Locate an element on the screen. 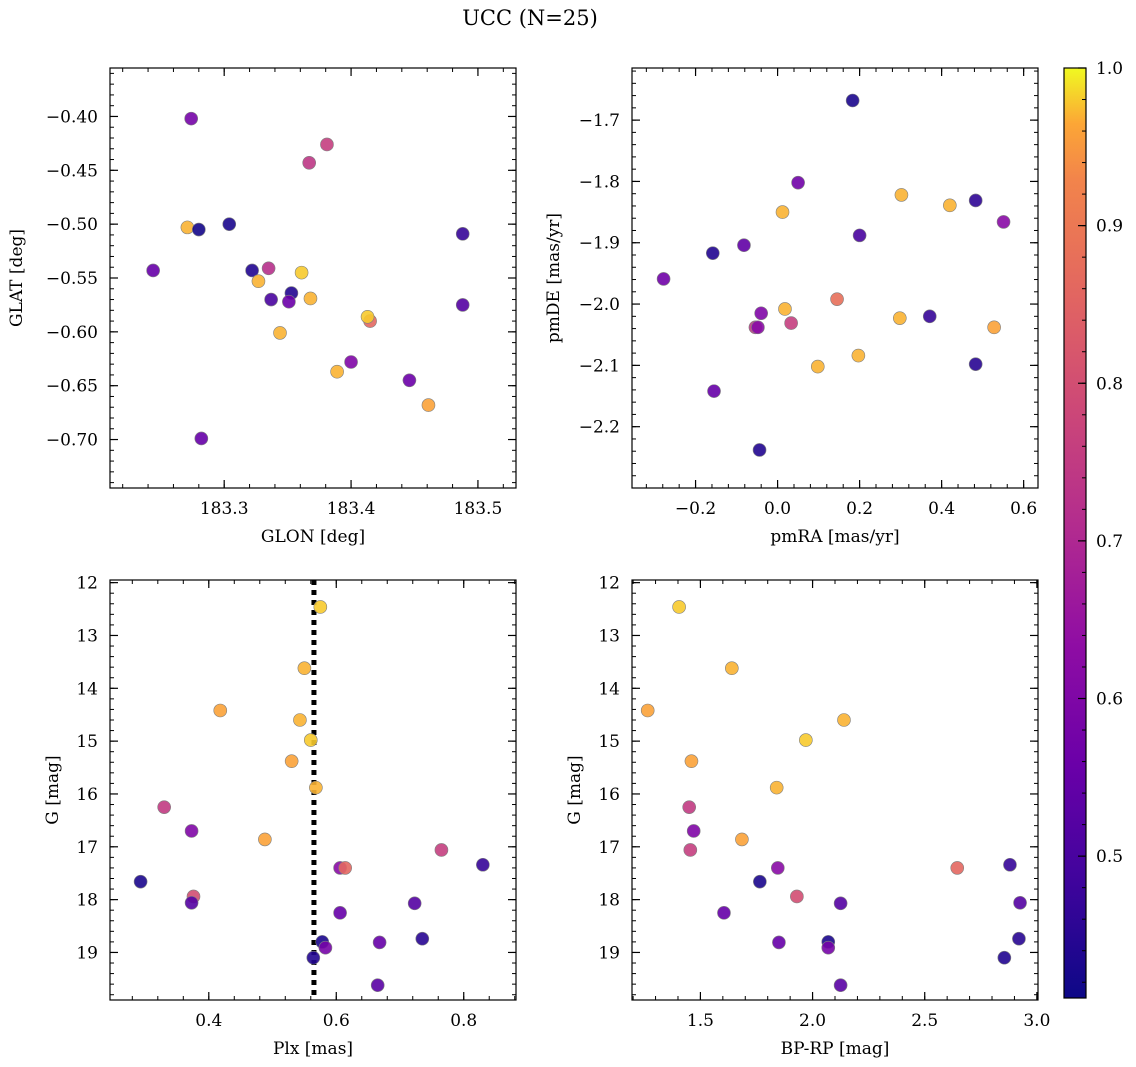 This screenshot has width=1136, height=1067. points-cmd is located at coordinates (833, 796).